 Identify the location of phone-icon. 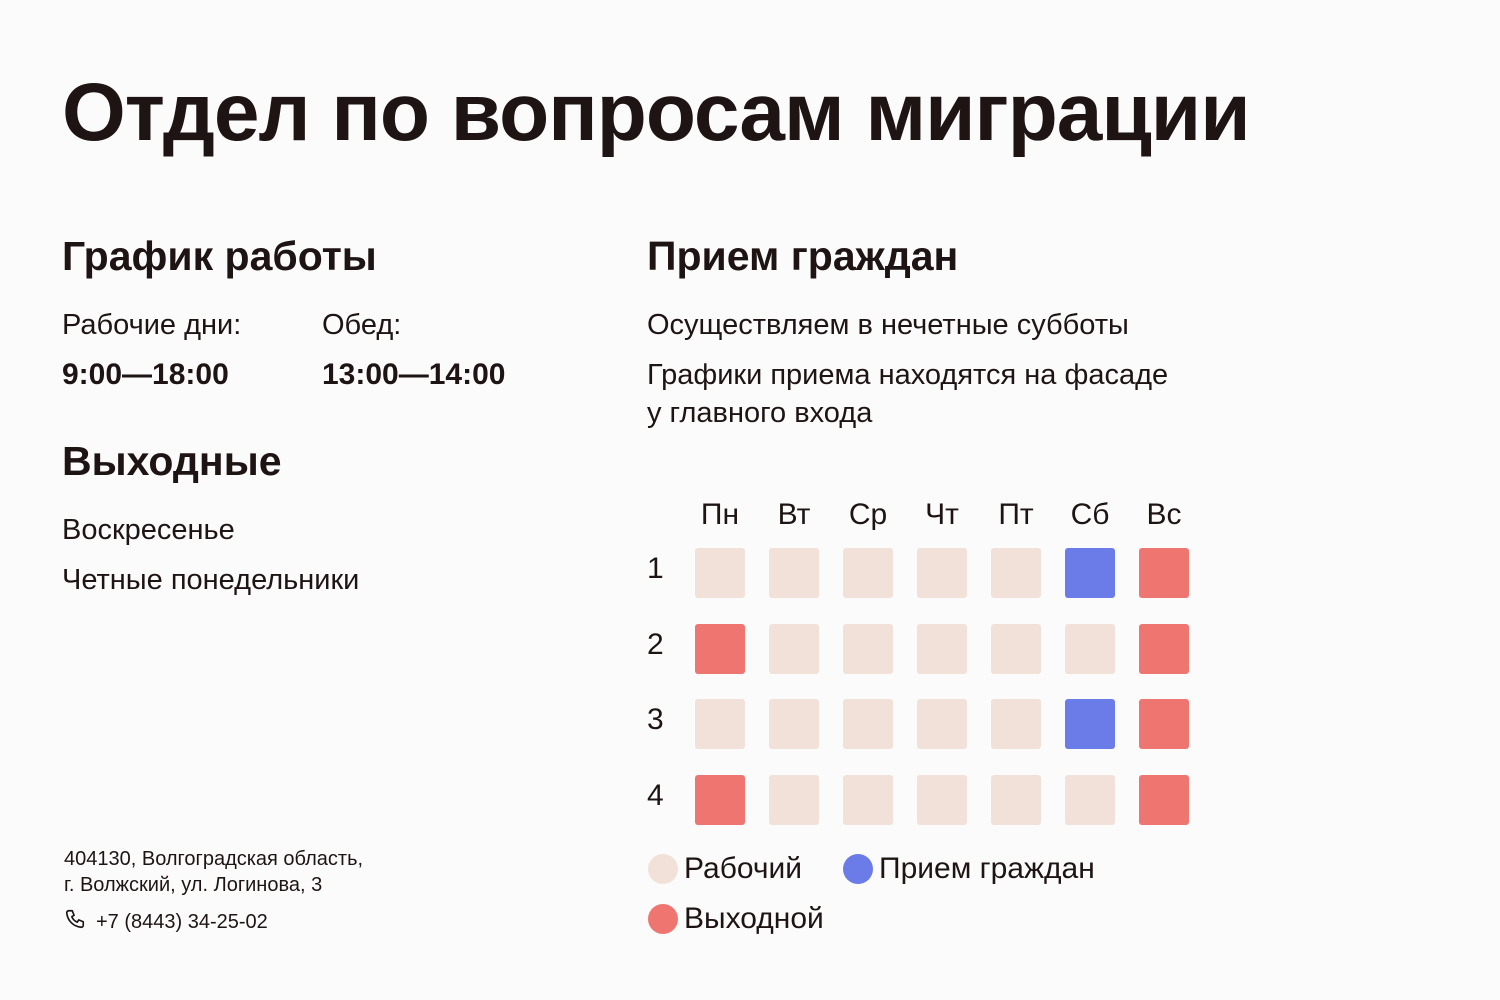
(75, 922).